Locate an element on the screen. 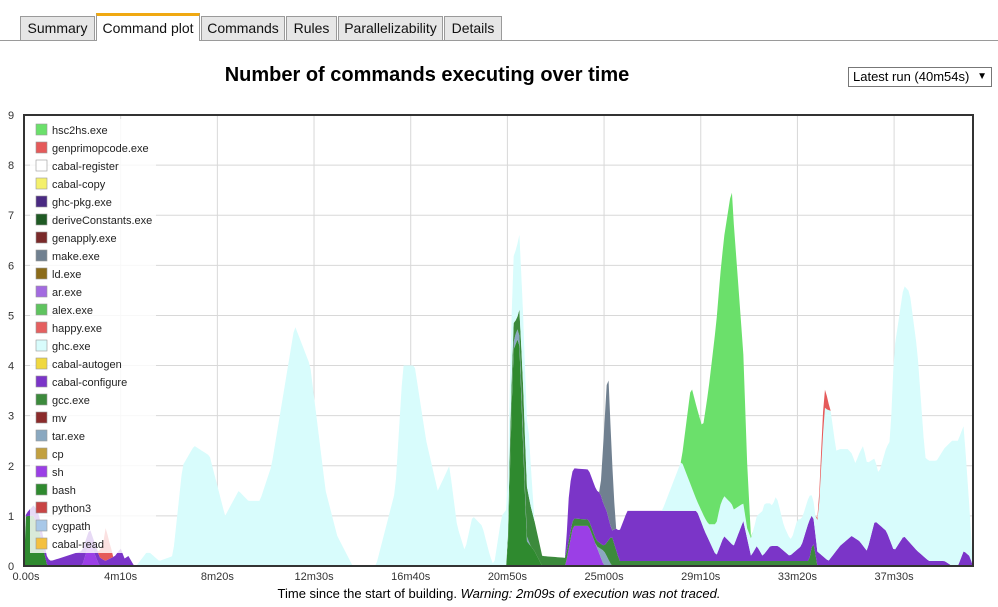 The height and width of the screenshot is (607, 998). y-tick-label: 9 is located at coordinates (11, 116).